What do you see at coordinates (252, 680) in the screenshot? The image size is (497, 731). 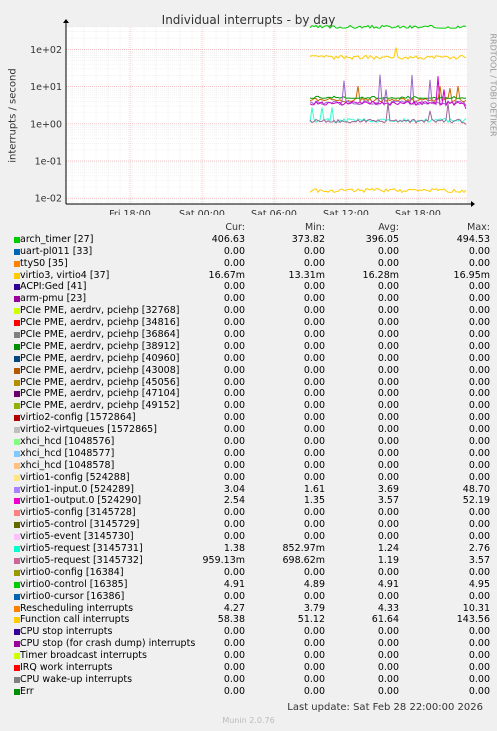 I see `legend-row: CPU wake-up interrupts 0.00 0.00 0.00 0.00` at bounding box center [252, 680].